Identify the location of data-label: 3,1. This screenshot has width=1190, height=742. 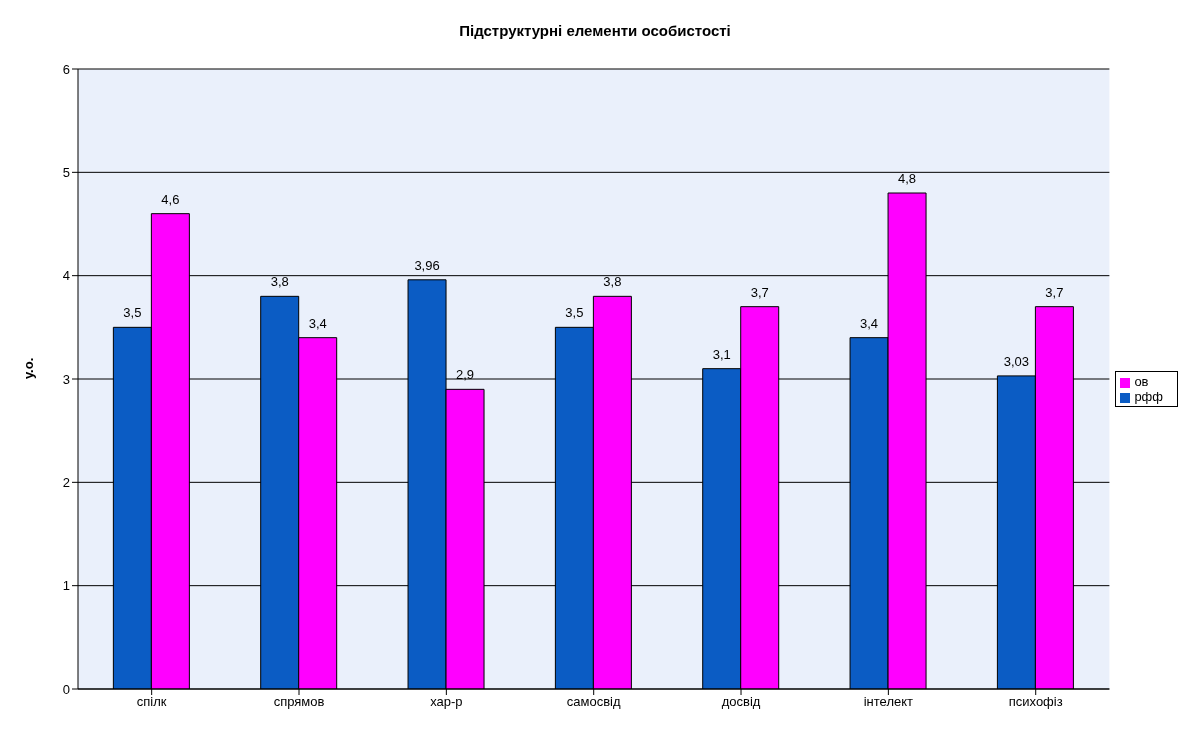
(721, 354).